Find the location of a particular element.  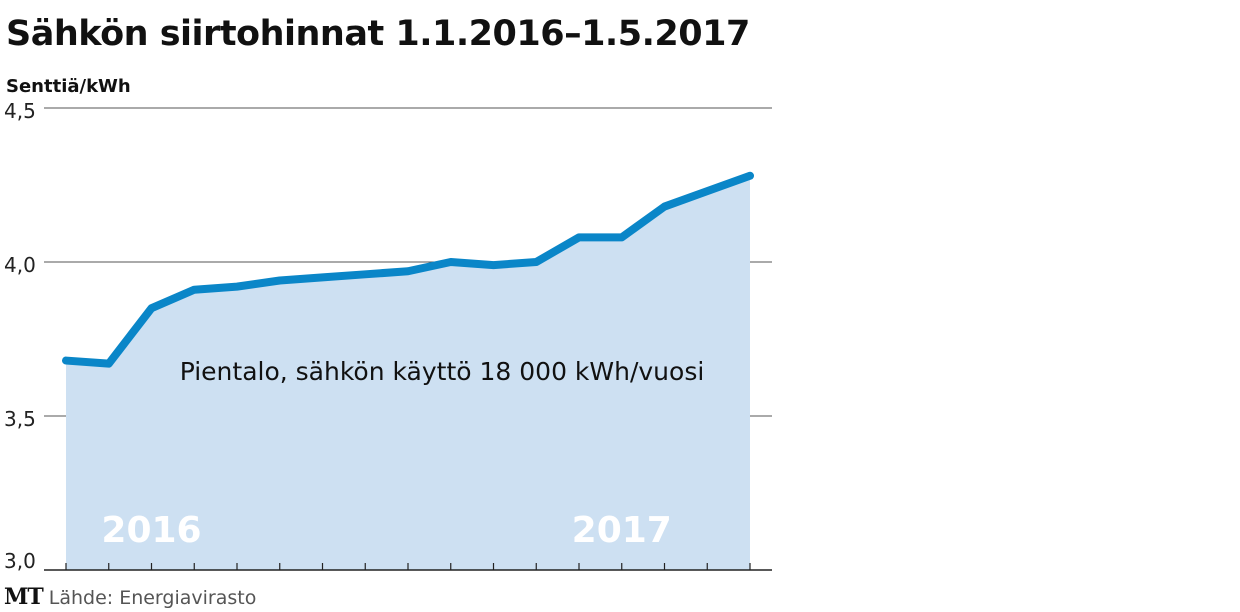

chart-title: Sähkön siirtohinnat 1.1.2016–1.5.2017 is located at coordinates (378, 34).